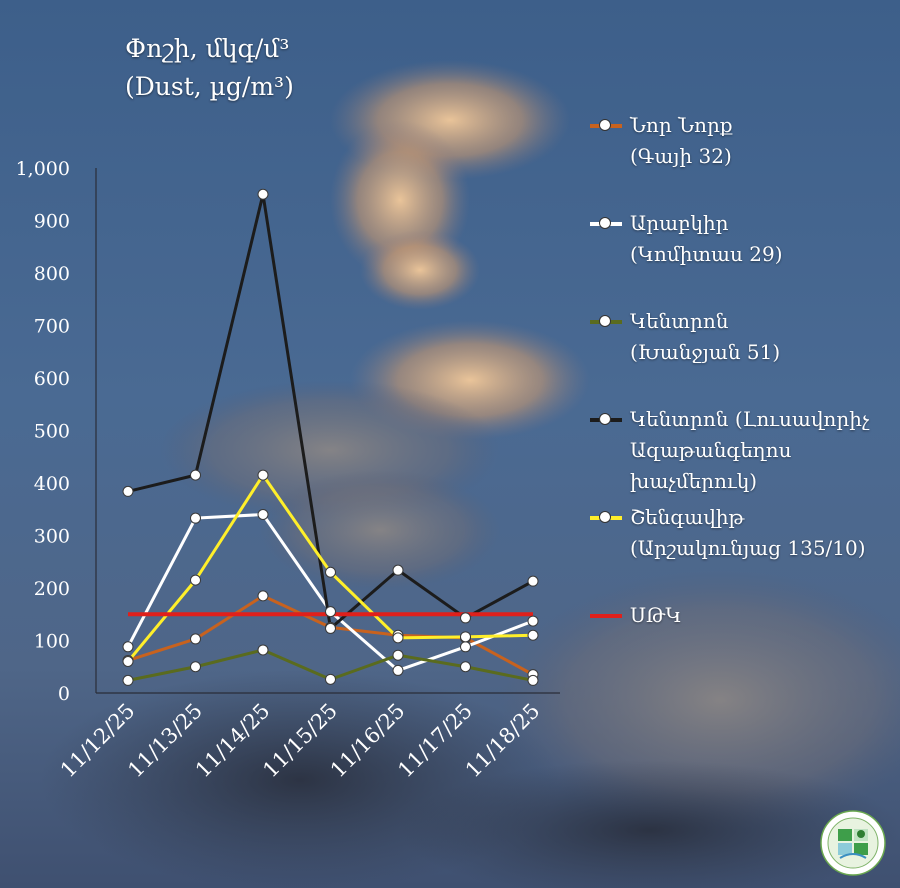 Image resolution: width=900 pixels, height=888 pixels. Describe the element at coordinates (748, 532) in the screenshot. I see `legend-label: Շենգավիթ (Արշակունյաց 135/10)` at that location.